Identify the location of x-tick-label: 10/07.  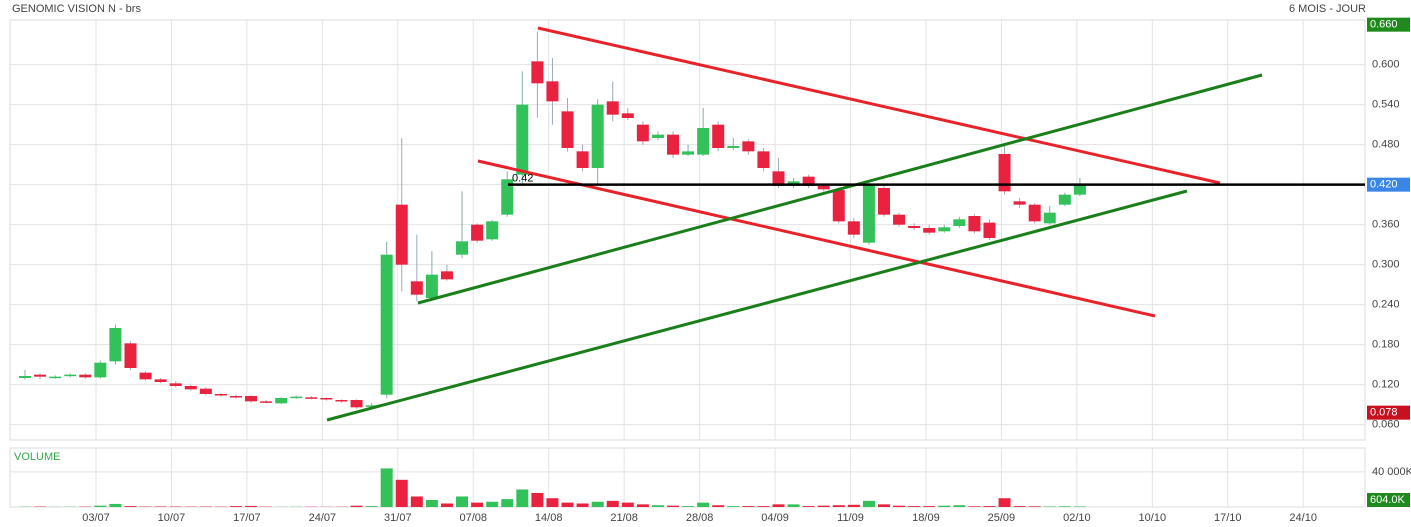
(172, 518).